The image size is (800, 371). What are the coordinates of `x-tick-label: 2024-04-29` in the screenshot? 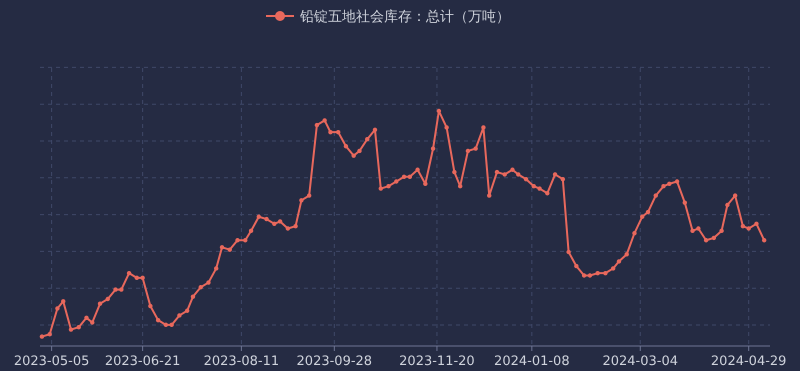 It's located at (748, 361).